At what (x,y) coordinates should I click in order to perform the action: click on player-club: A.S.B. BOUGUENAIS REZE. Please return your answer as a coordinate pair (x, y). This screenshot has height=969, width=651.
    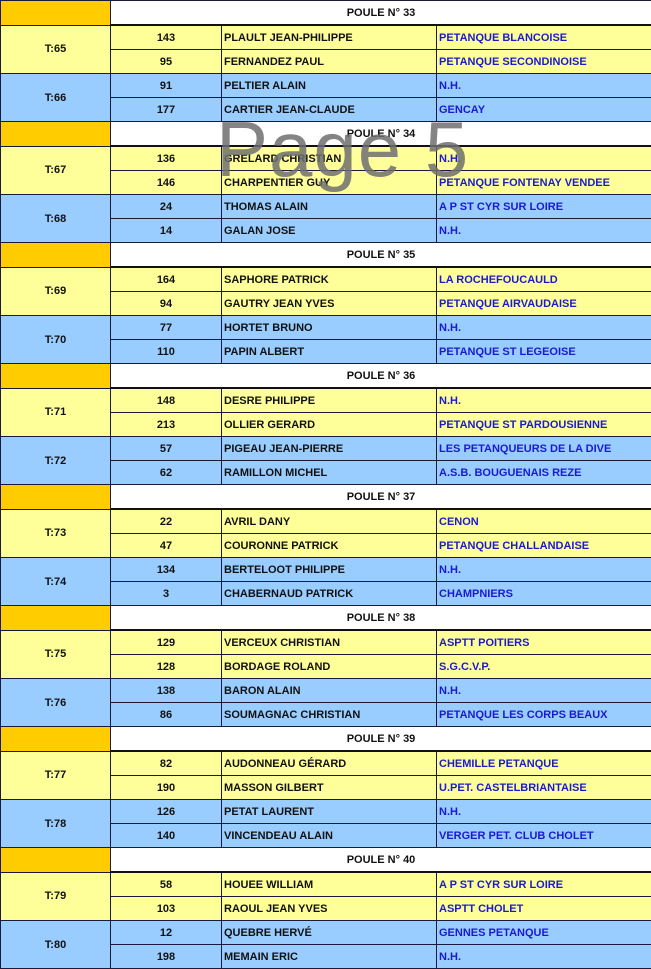
    Looking at the image, I should click on (544, 473).